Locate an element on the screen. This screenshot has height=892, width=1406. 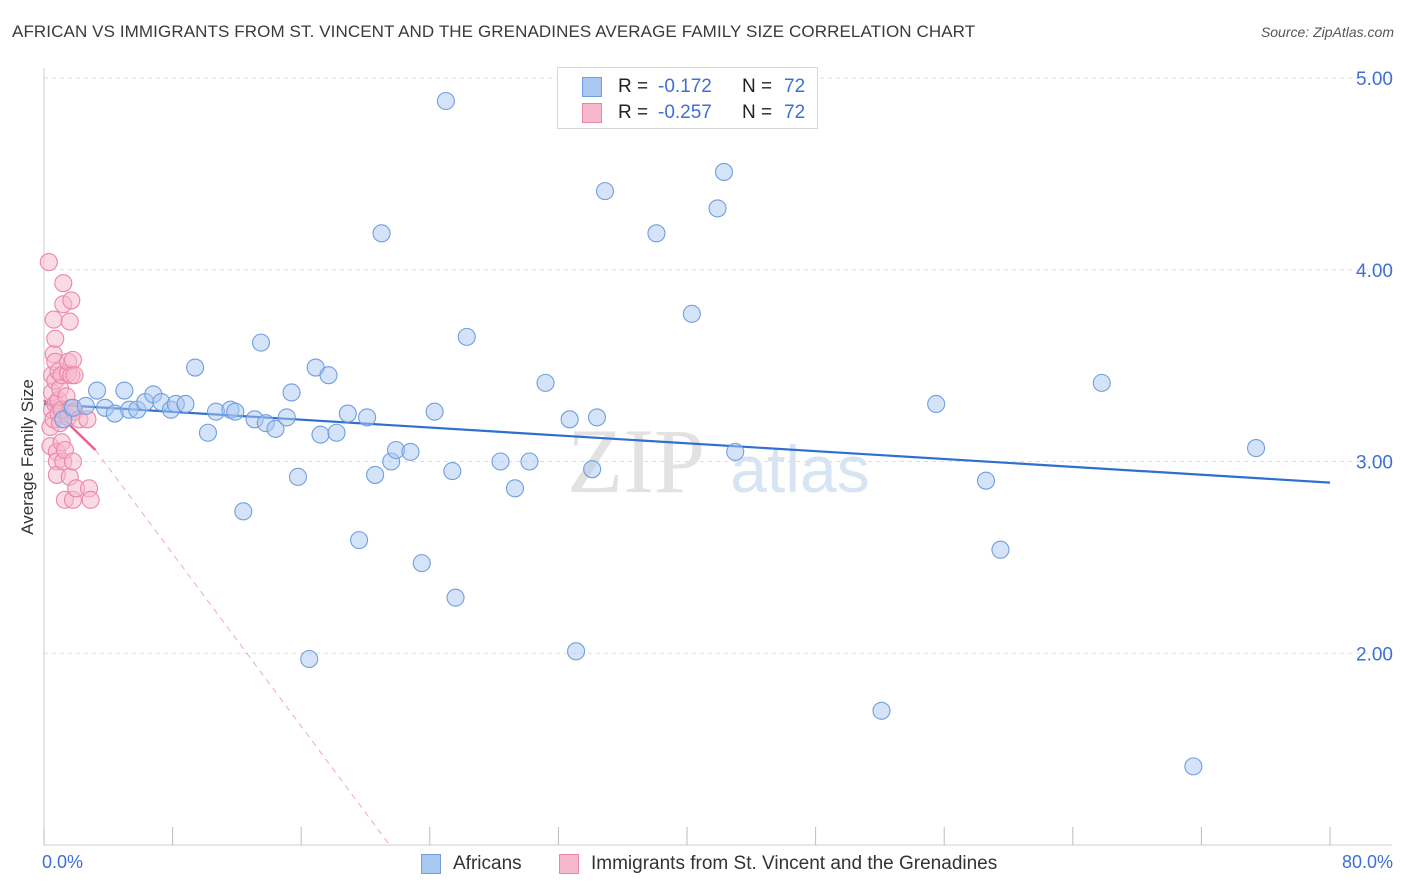
pink-trendline is located at coordinates (217, 622).